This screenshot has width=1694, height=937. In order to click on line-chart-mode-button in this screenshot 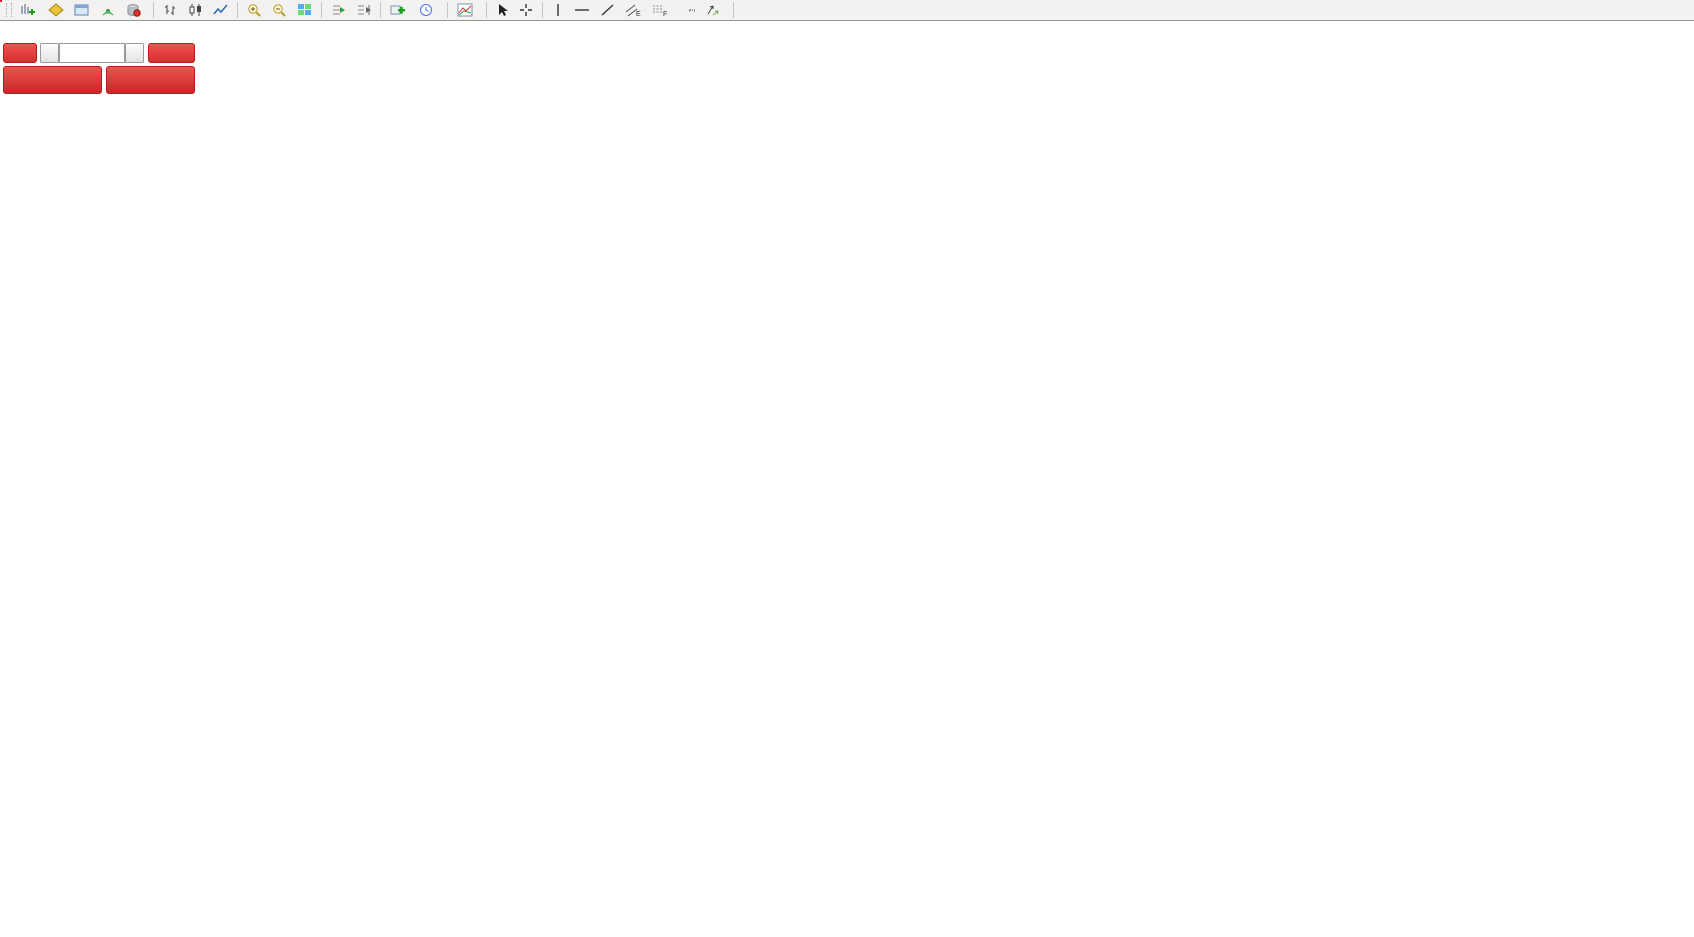, I will do `click(220, 10)`.